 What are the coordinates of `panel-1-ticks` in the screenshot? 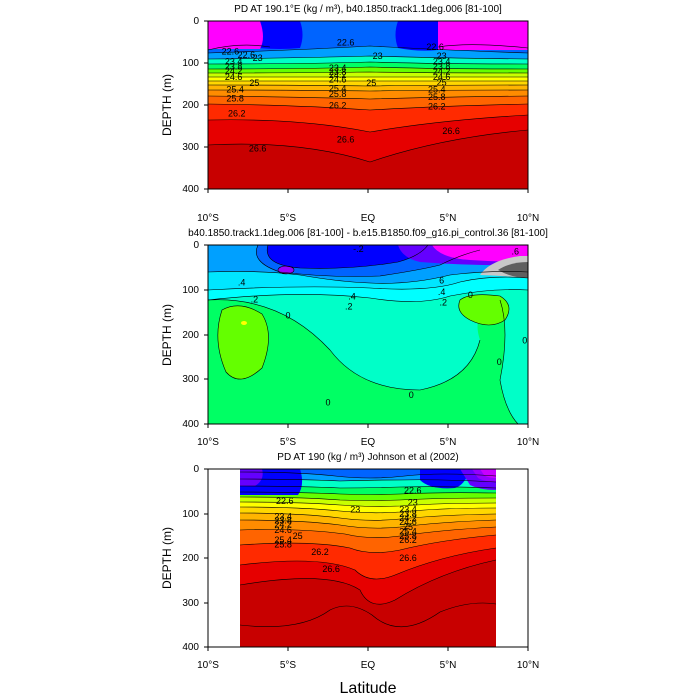 It's located at (366, 106).